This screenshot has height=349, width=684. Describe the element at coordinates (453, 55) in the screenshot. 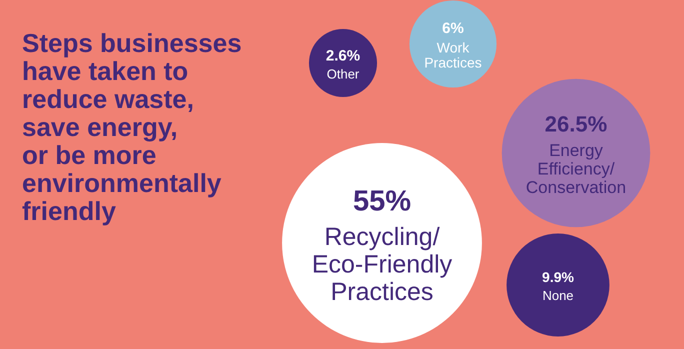

I see `category-label: Work Practices` at that location.